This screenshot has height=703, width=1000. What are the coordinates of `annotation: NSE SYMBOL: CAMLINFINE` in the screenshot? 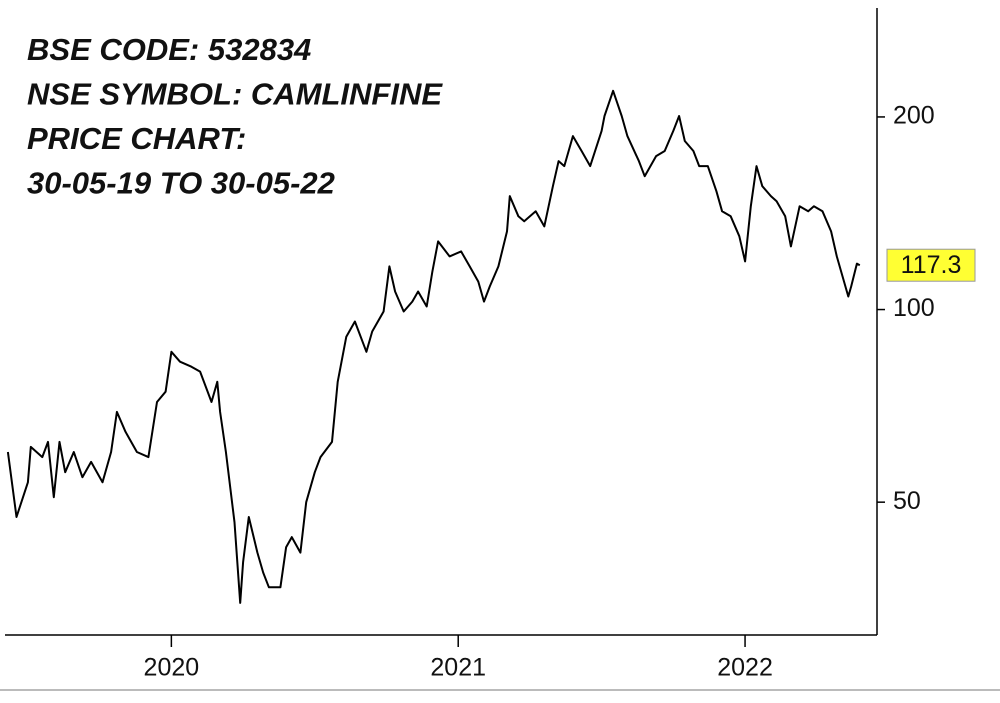 It's located at (235, 94).